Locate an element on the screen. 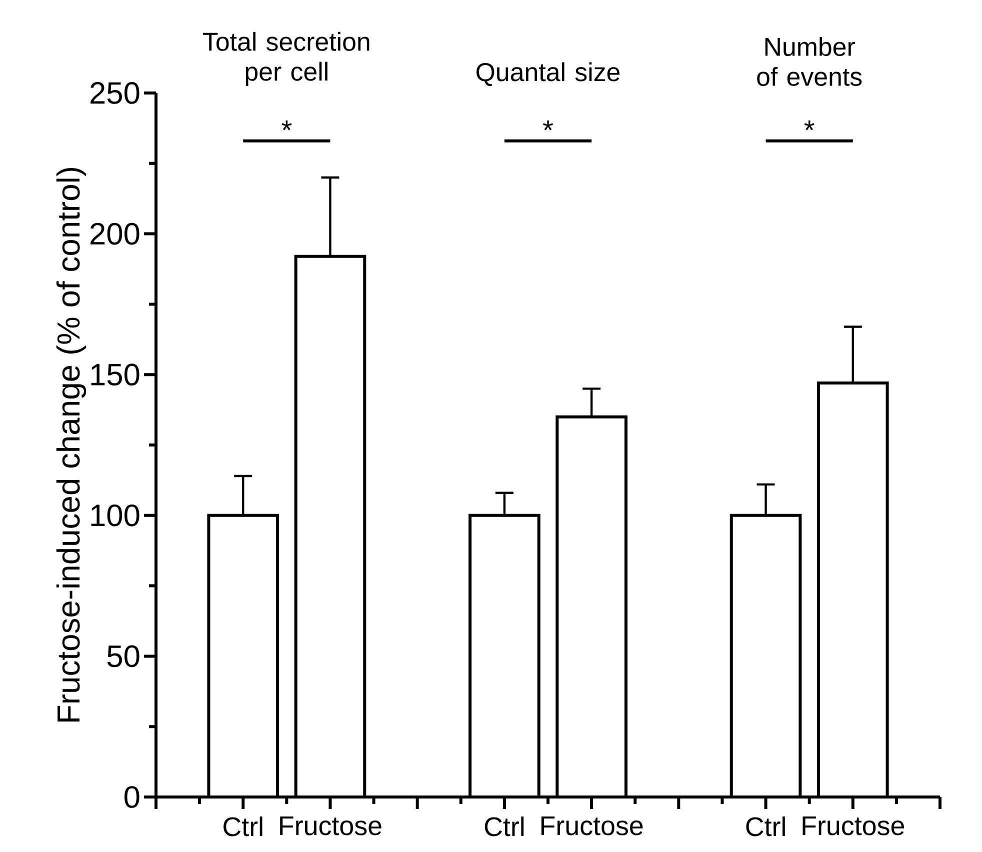  y-tick-label: 50 is located at coordinates (123, 656).